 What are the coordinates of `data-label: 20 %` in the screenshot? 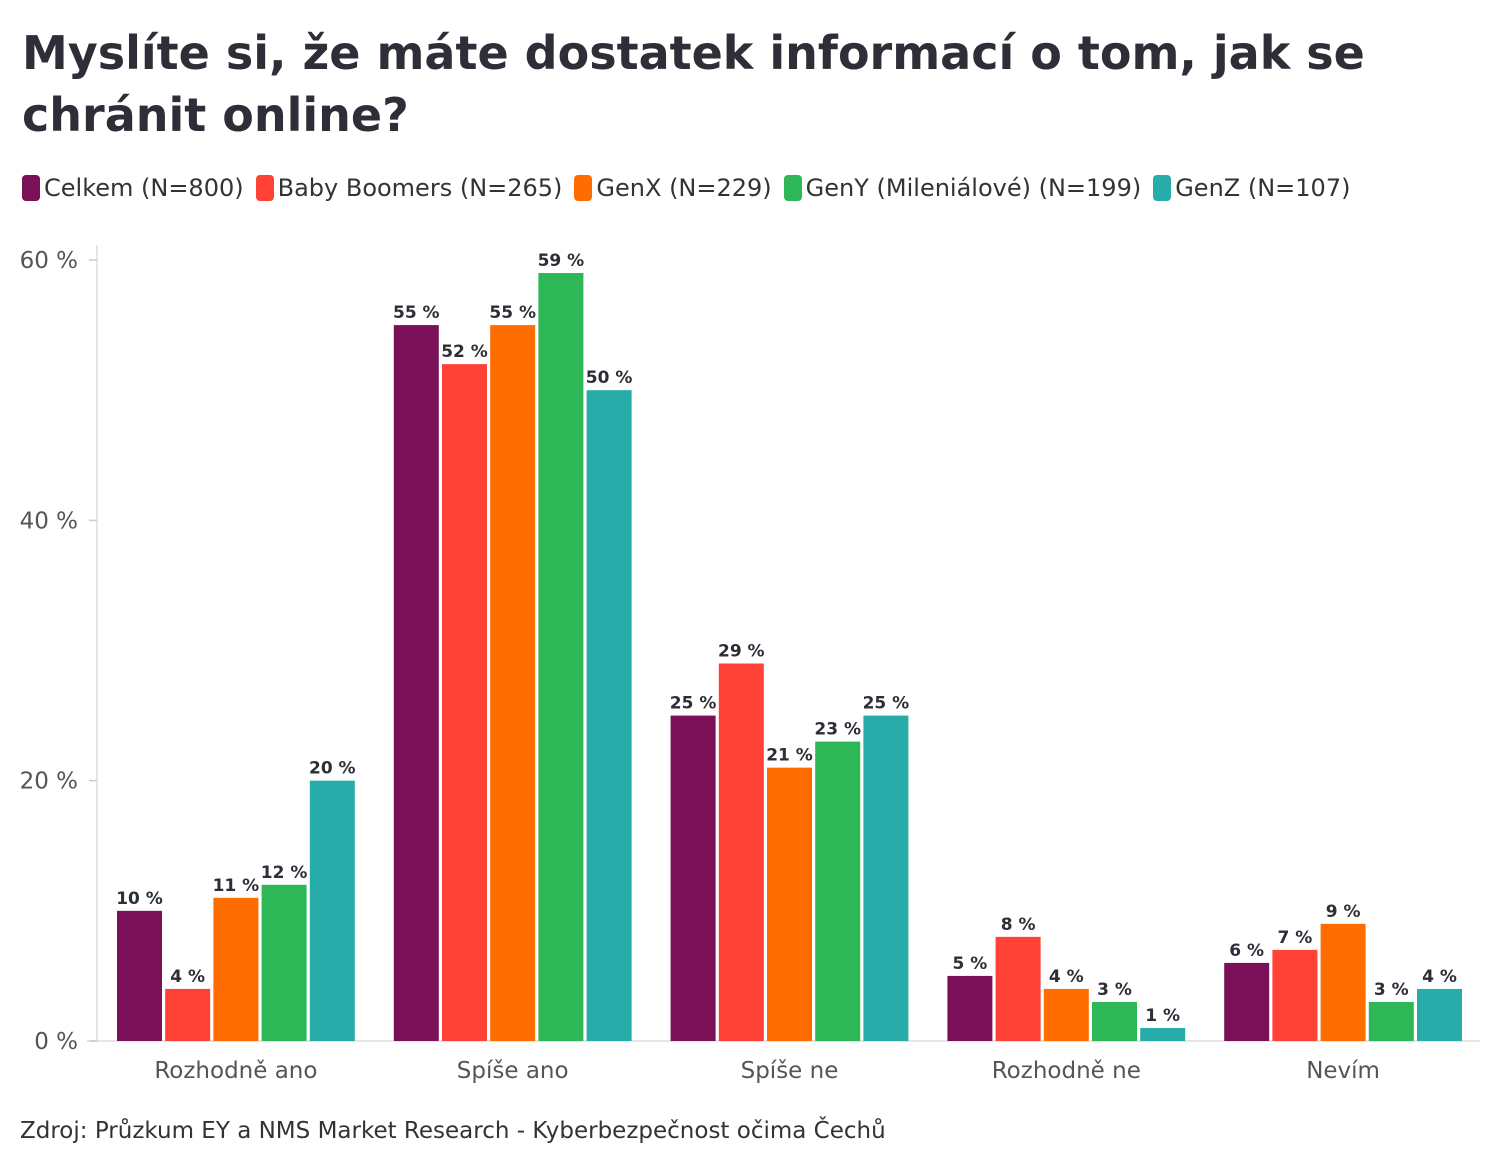 It's located at (332, 769).